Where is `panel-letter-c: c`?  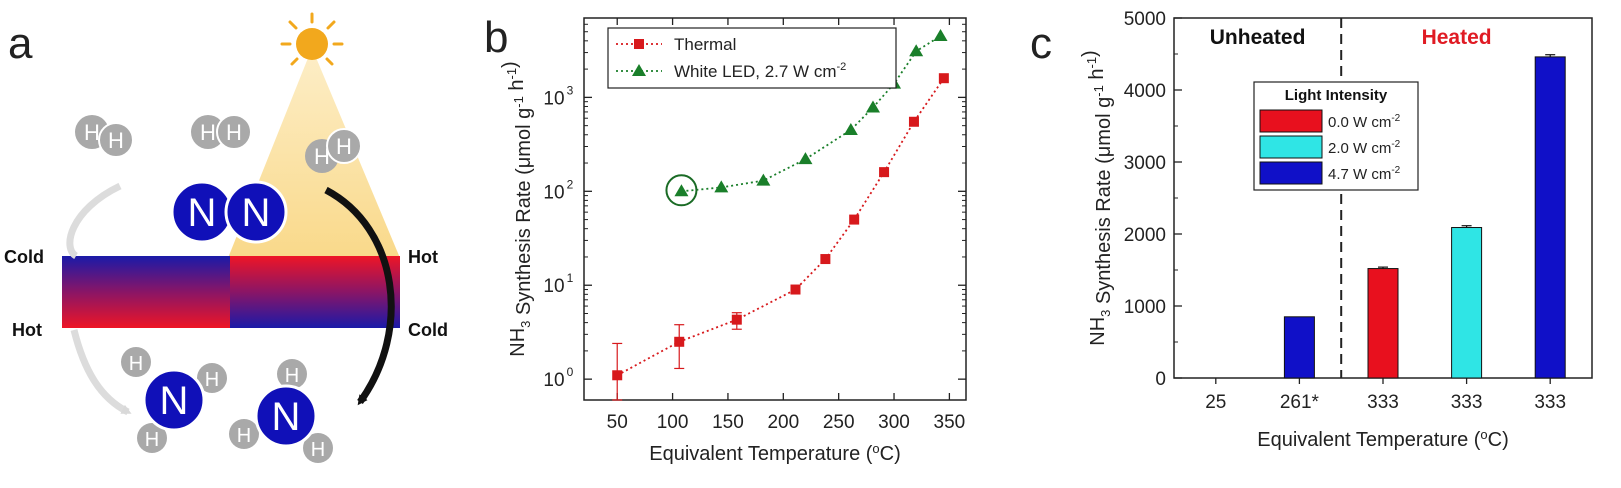 panel-letter-c: c is located at coordinates (1041, 43).